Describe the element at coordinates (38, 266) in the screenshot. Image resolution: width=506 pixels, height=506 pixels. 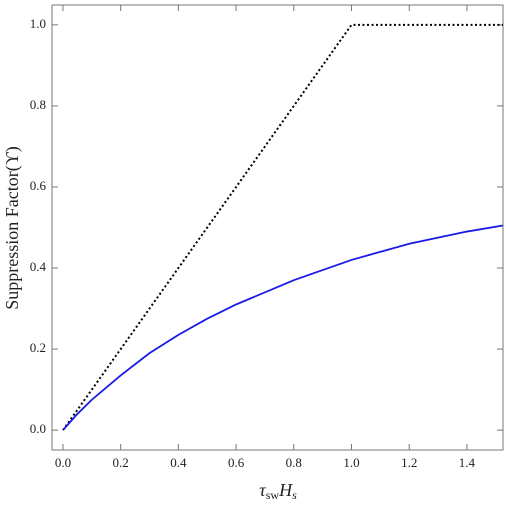
I see `y-tick-label: 0.4` at that location.